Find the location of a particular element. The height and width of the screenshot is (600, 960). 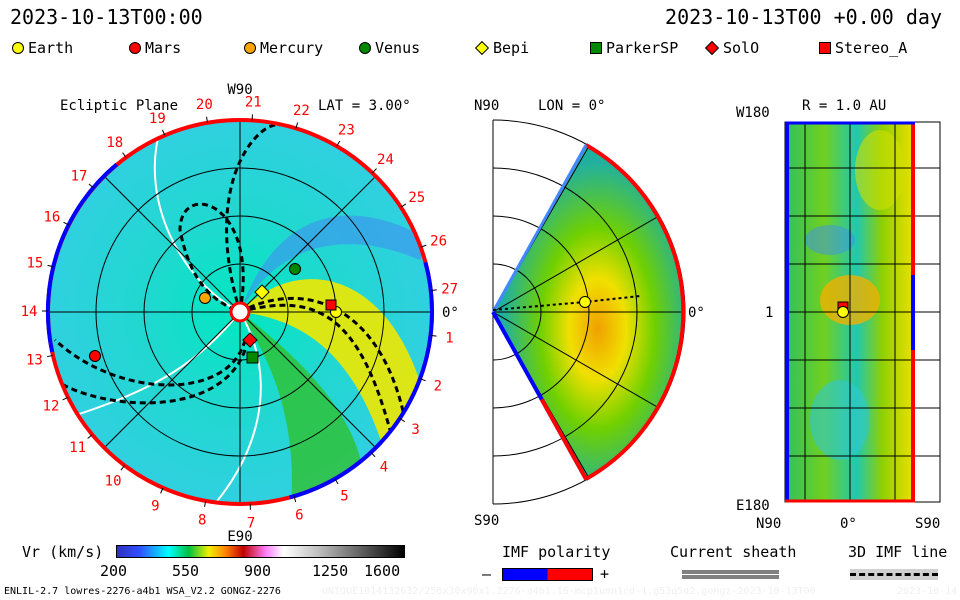

ecliptic-0deg-label: 0° is located at coordinates (450, 313).